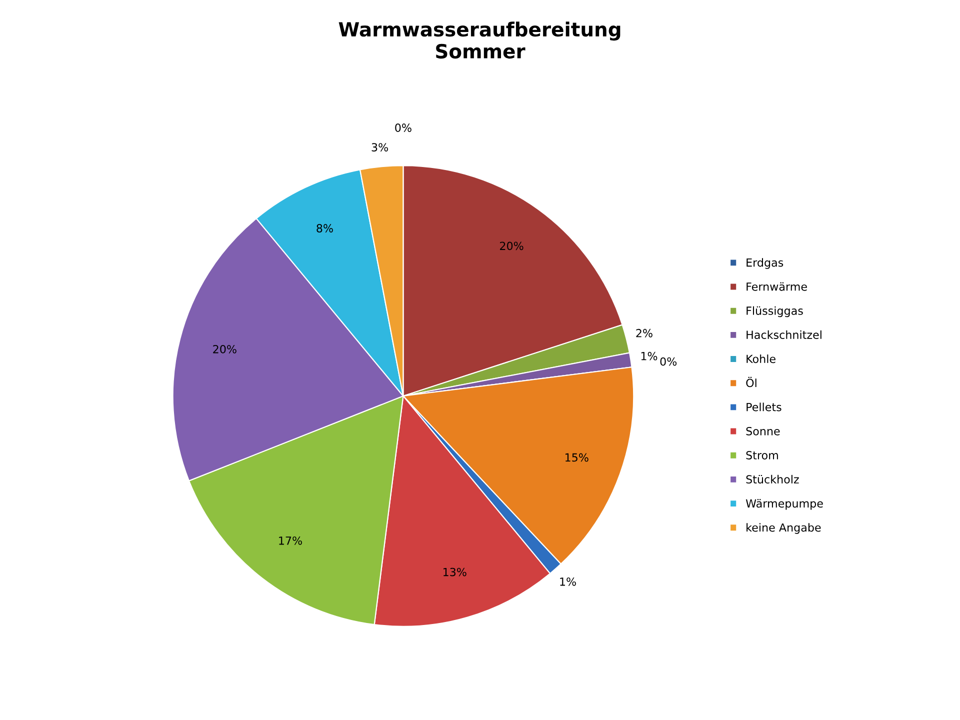 This screenshot has height=720, width=960. I want to click on data-label: 2%, so click(644, 333).